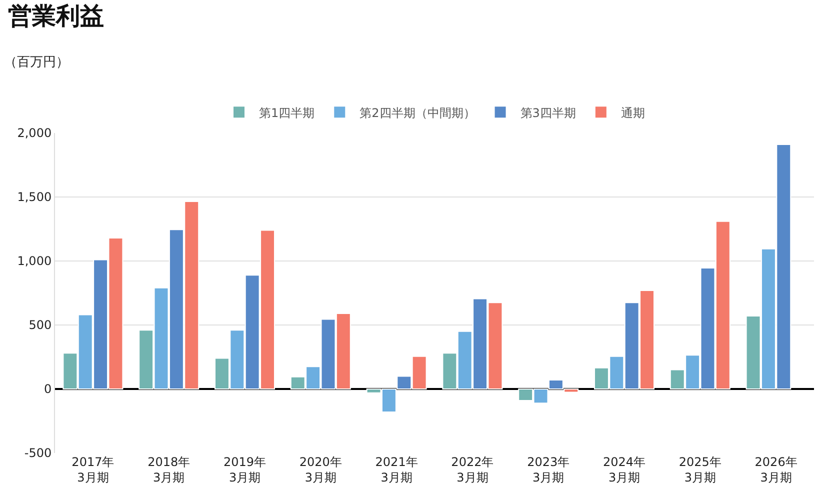 Image resolution: width=819 pixels, height=493 pixels. I want to click on x-tick-label: 2021年 3月期, so click(396, 470).